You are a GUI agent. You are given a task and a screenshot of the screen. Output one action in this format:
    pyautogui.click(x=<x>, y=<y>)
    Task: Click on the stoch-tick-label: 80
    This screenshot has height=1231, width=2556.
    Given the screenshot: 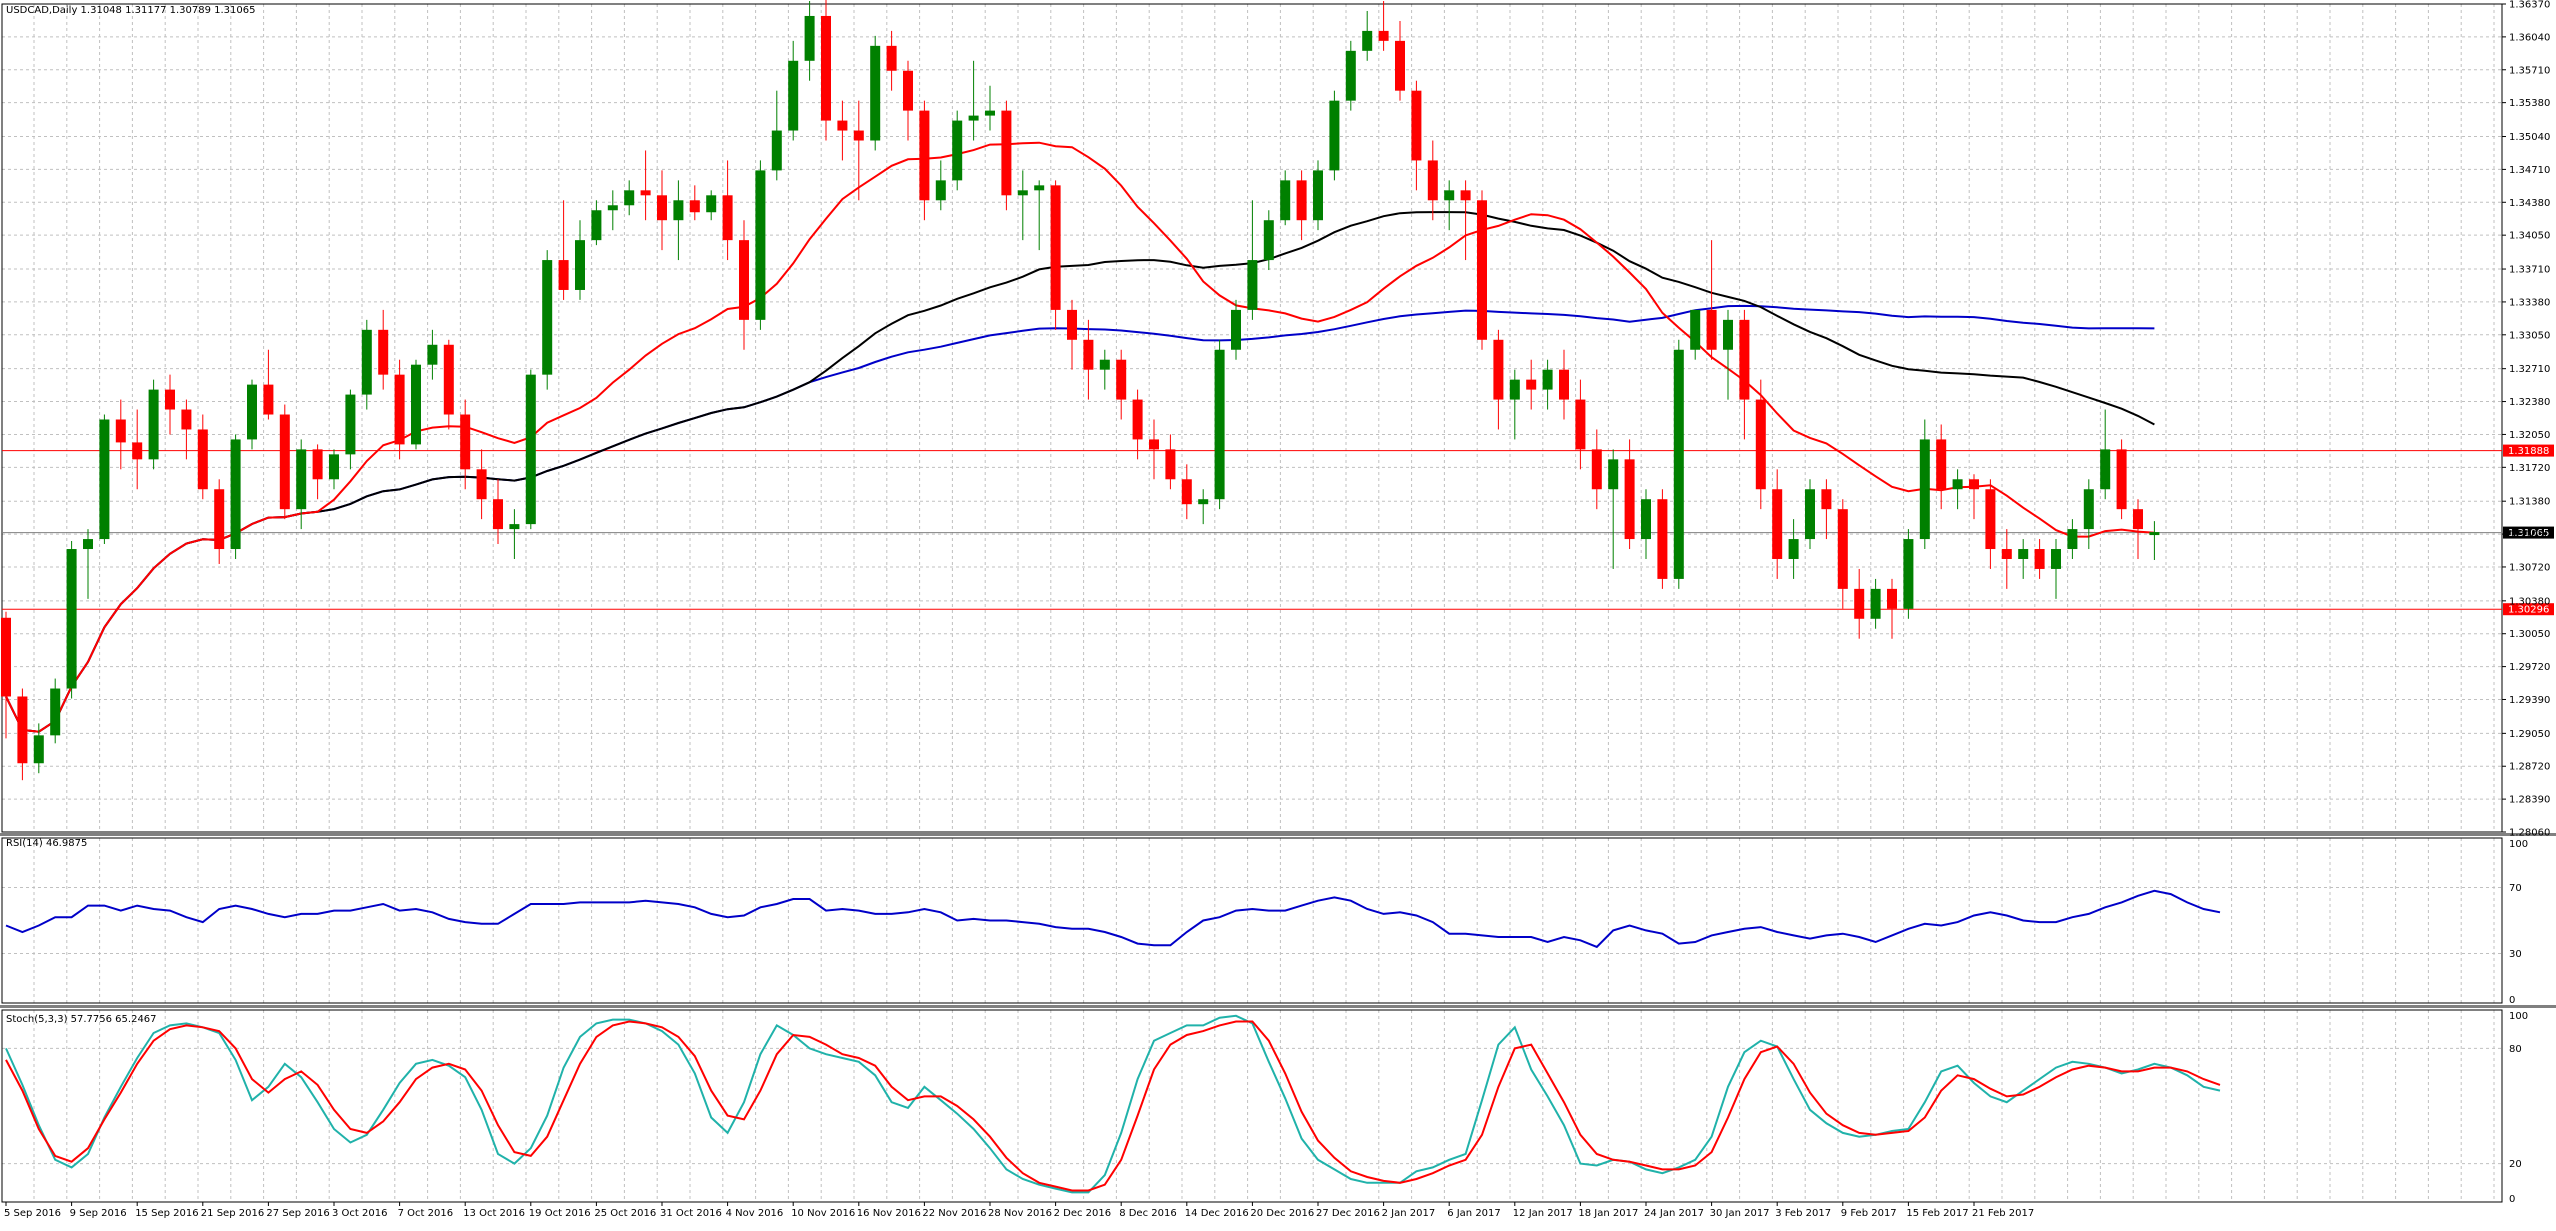 What is the action you would take?
    pyautogui.click(x=2515, y=1049)
    